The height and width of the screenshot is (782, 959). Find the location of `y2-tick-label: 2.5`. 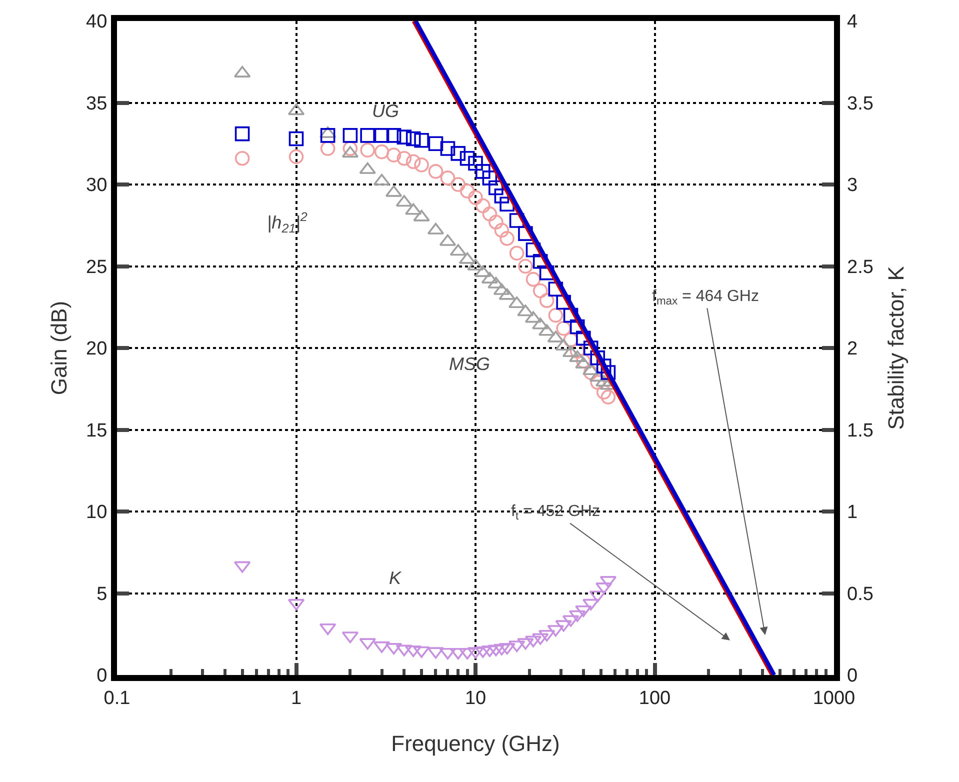

y2-tick-label: 2.5 is located at coordinates (860, 267).